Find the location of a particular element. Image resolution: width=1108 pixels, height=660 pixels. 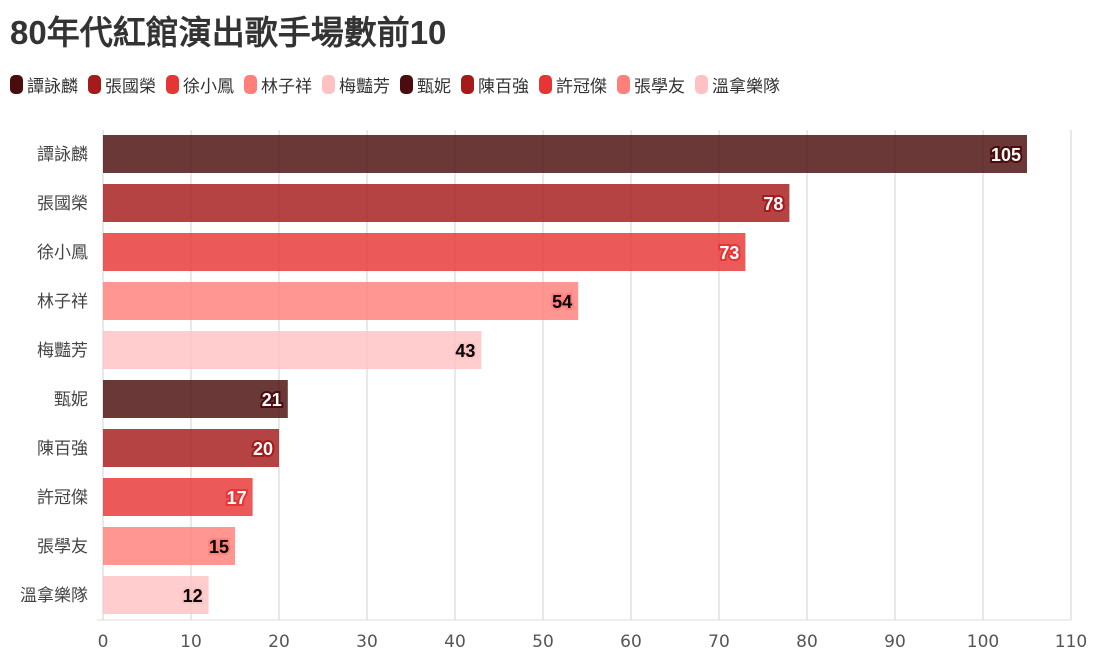

data-label: 43 is located at coordinates (465, 351).